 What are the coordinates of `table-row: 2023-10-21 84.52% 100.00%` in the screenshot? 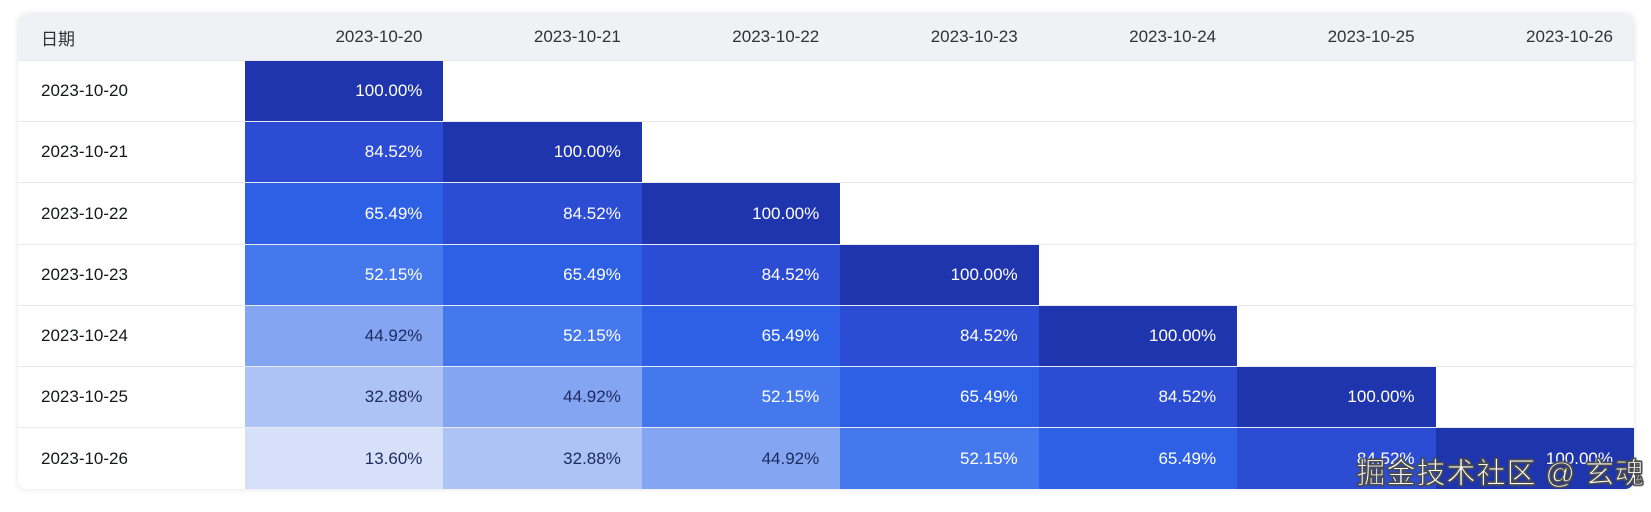 It's located at (826, 152).